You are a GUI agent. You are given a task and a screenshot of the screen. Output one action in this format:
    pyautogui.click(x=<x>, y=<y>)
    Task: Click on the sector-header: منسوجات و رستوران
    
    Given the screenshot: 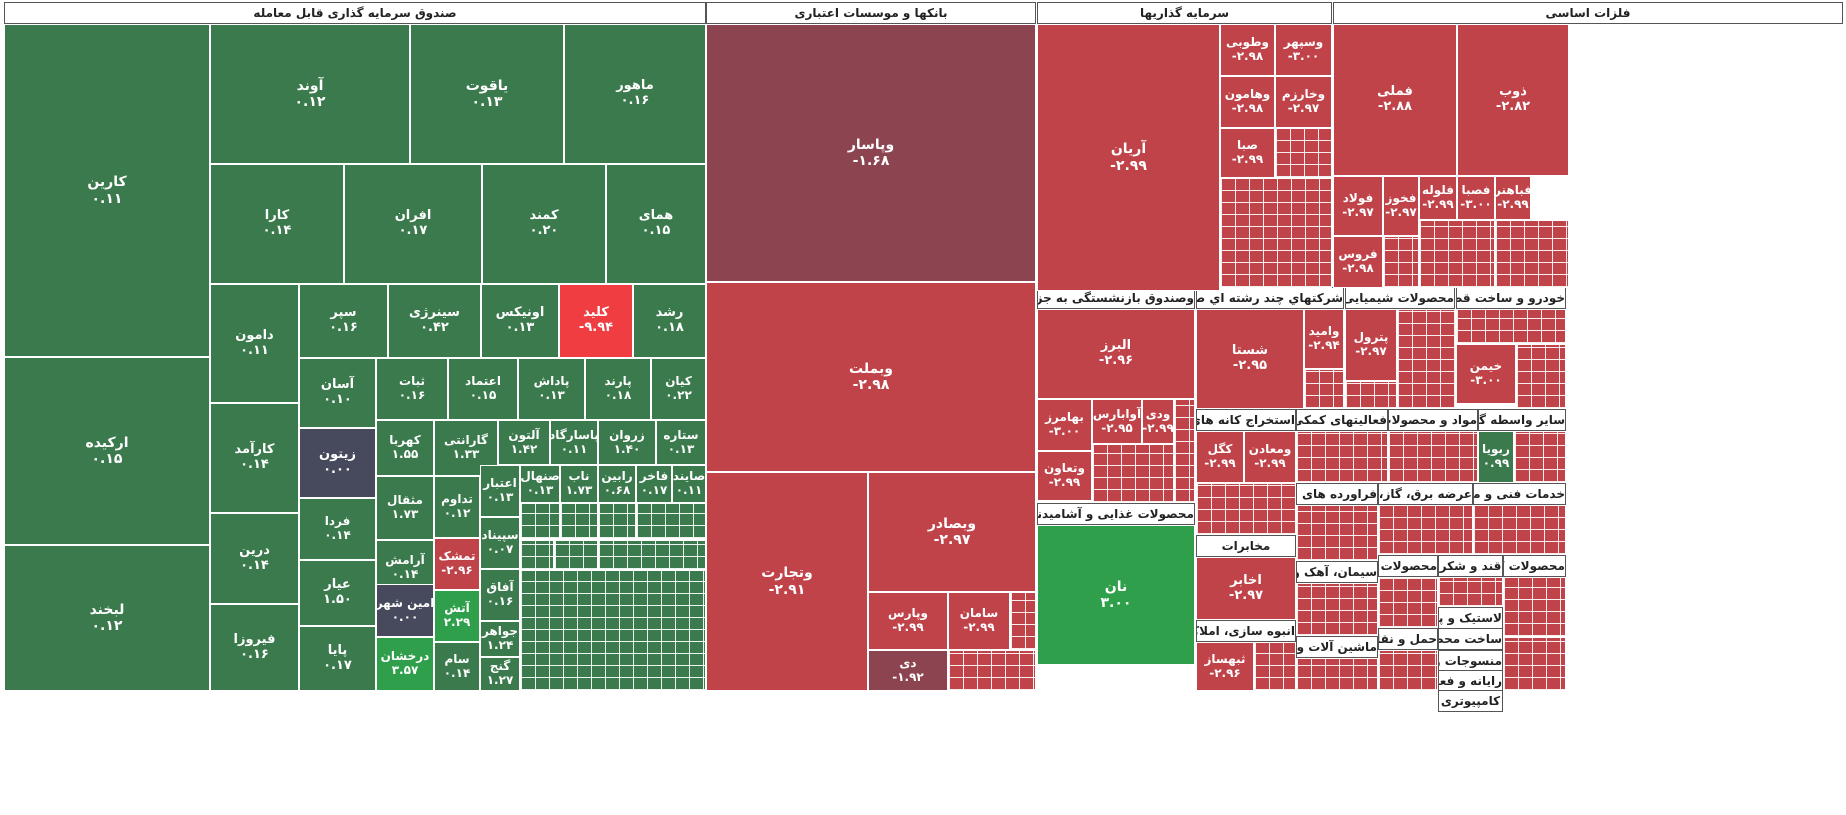 What is the action you would take?
    pyautogui.click(x=1470, y=661)
    